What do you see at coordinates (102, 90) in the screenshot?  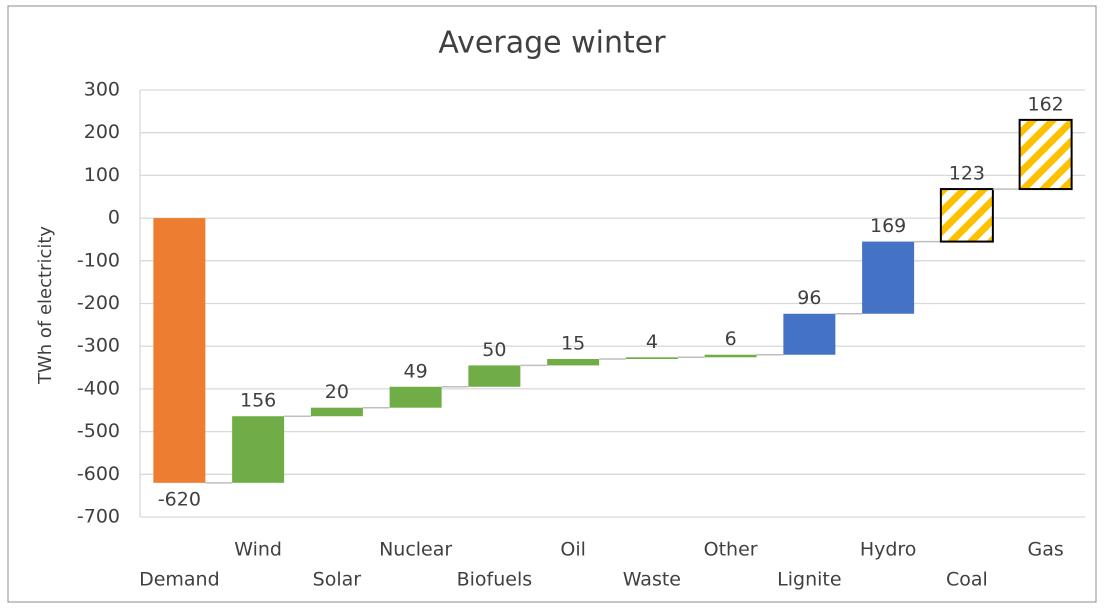 I see `y-tick-label: 300` at bounding box center [102, 90].